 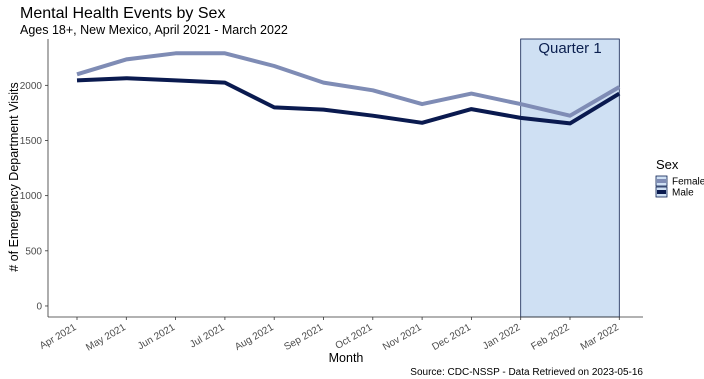 I want to click on x-tick-label: Apr 2021, so click(x=58, y=337).